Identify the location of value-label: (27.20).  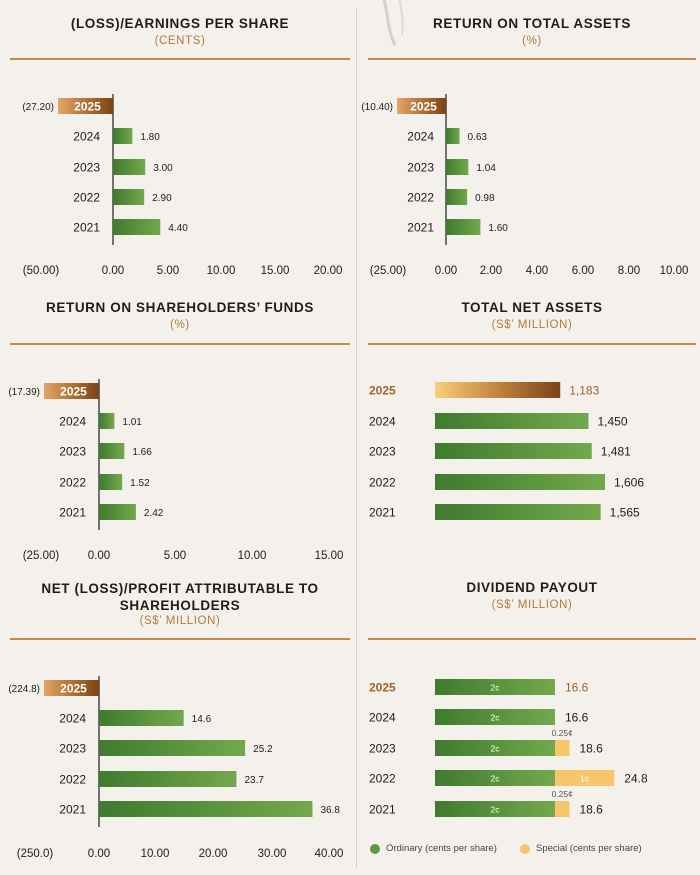
(38, 107).